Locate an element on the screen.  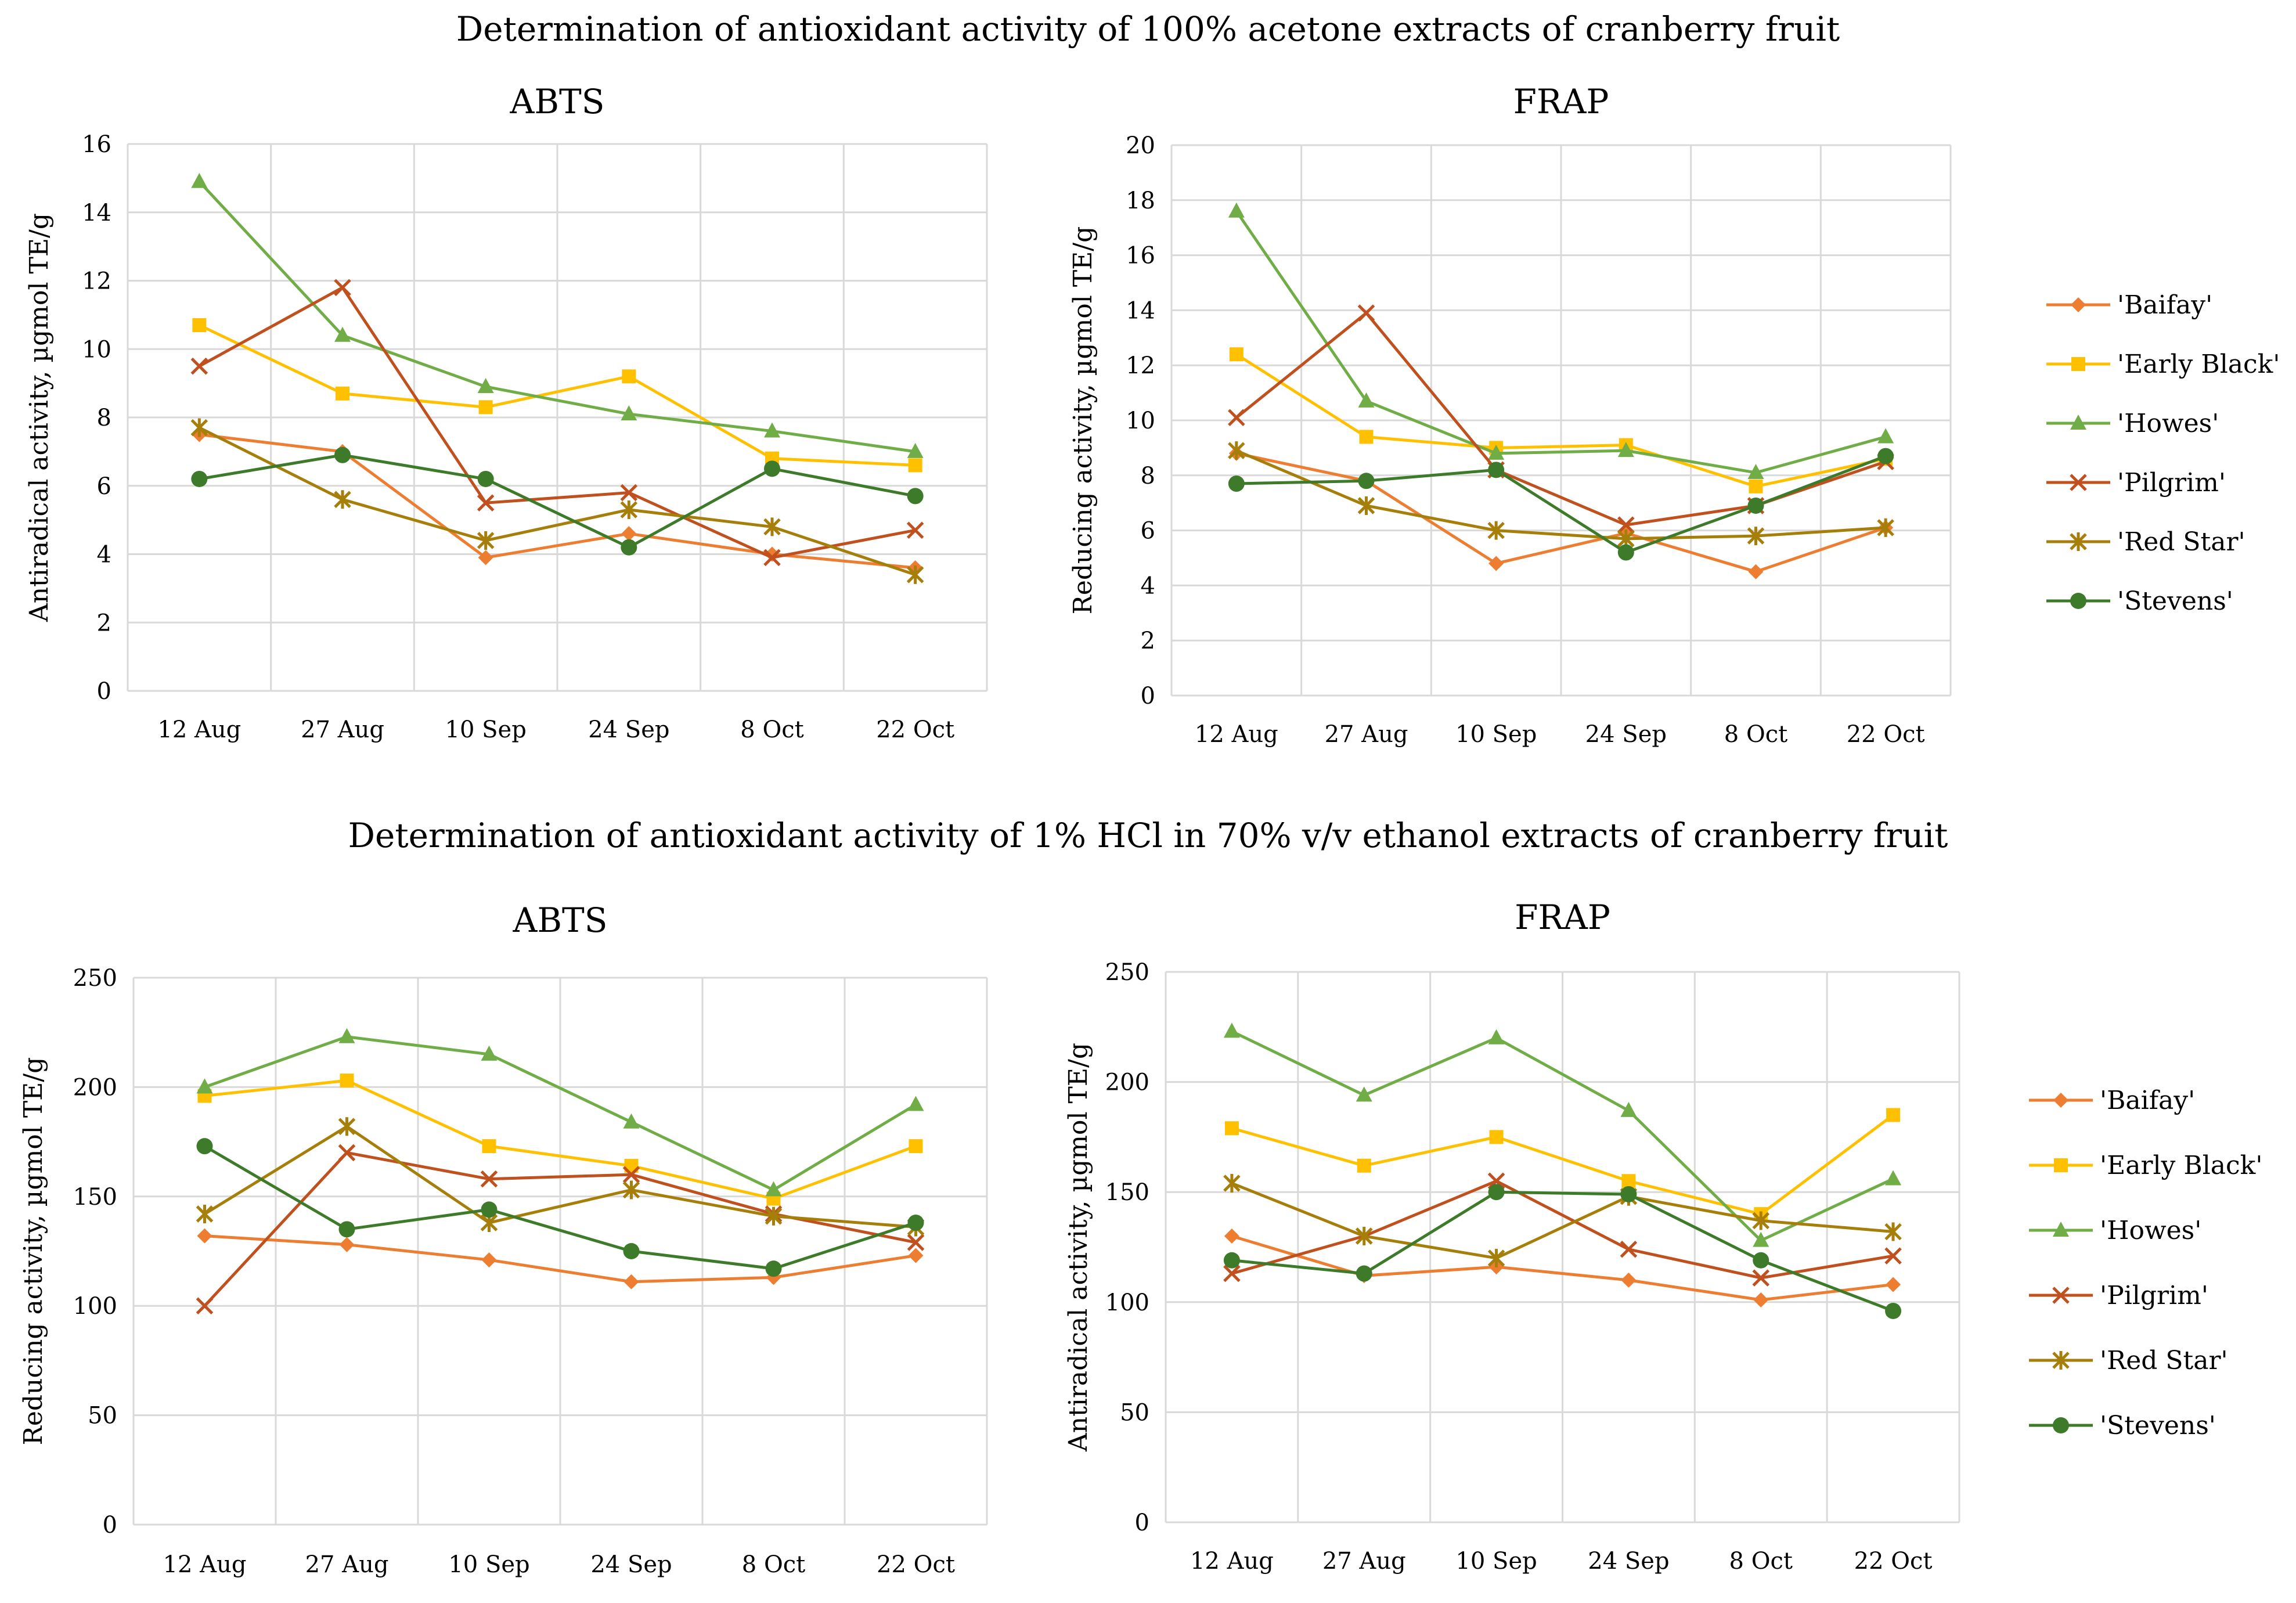
y-tick-label: 20 is located at coordinates (1140, 145).